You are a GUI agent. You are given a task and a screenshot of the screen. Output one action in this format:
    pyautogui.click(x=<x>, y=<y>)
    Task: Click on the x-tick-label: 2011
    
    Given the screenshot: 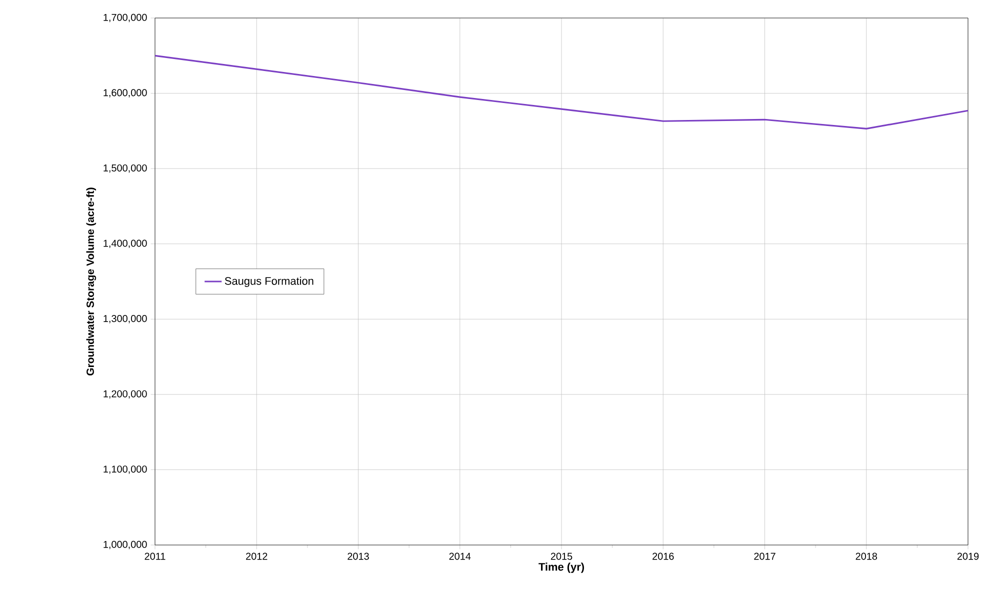 What is the action you would take?
    pyautogui.click(x=155, y=556)
    